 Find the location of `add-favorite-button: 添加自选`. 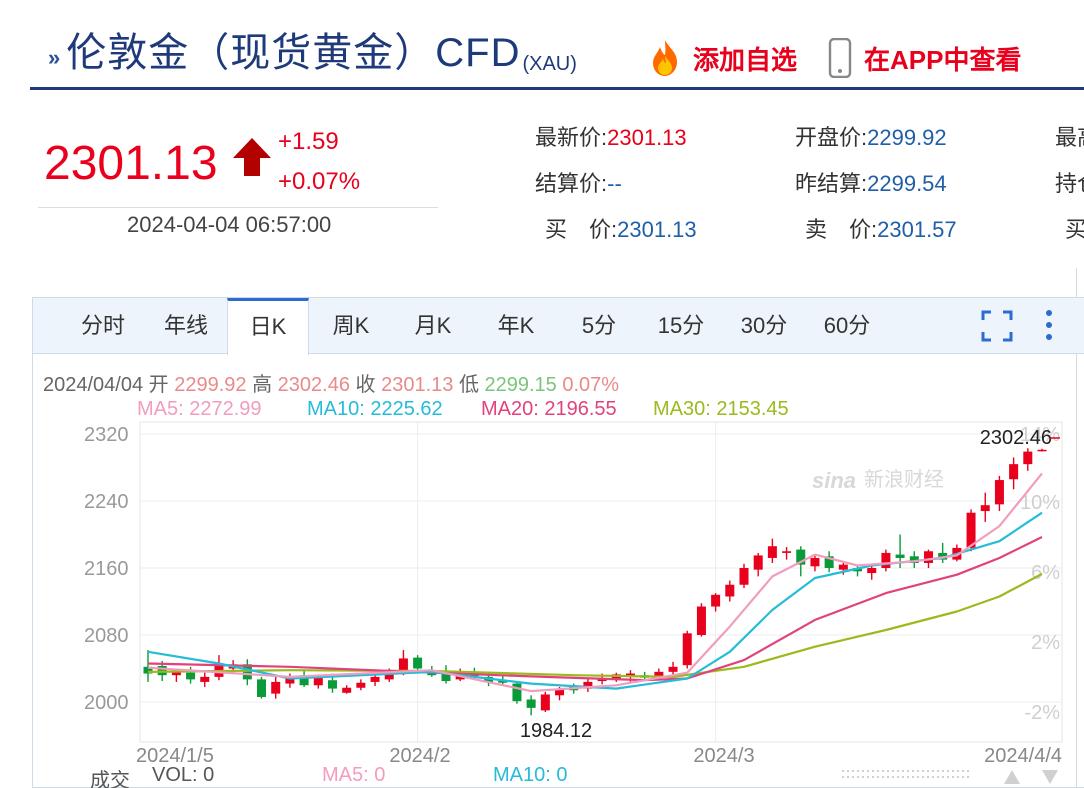

add-favorite-button: 添加自选 is located at coordinates (721, 58).